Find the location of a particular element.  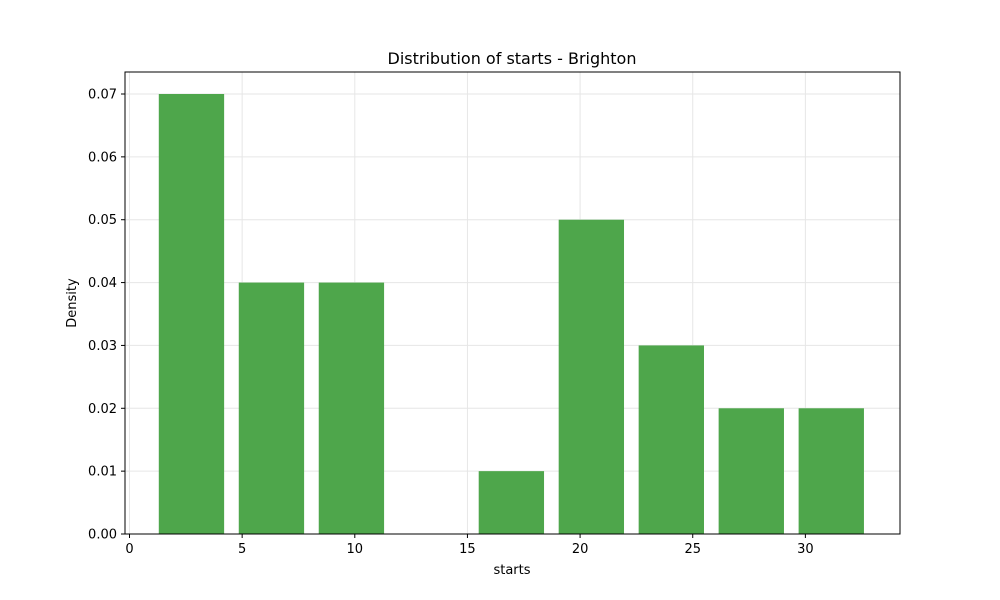

y-tick-label: 0.00 is located at coordinates (102, 535).